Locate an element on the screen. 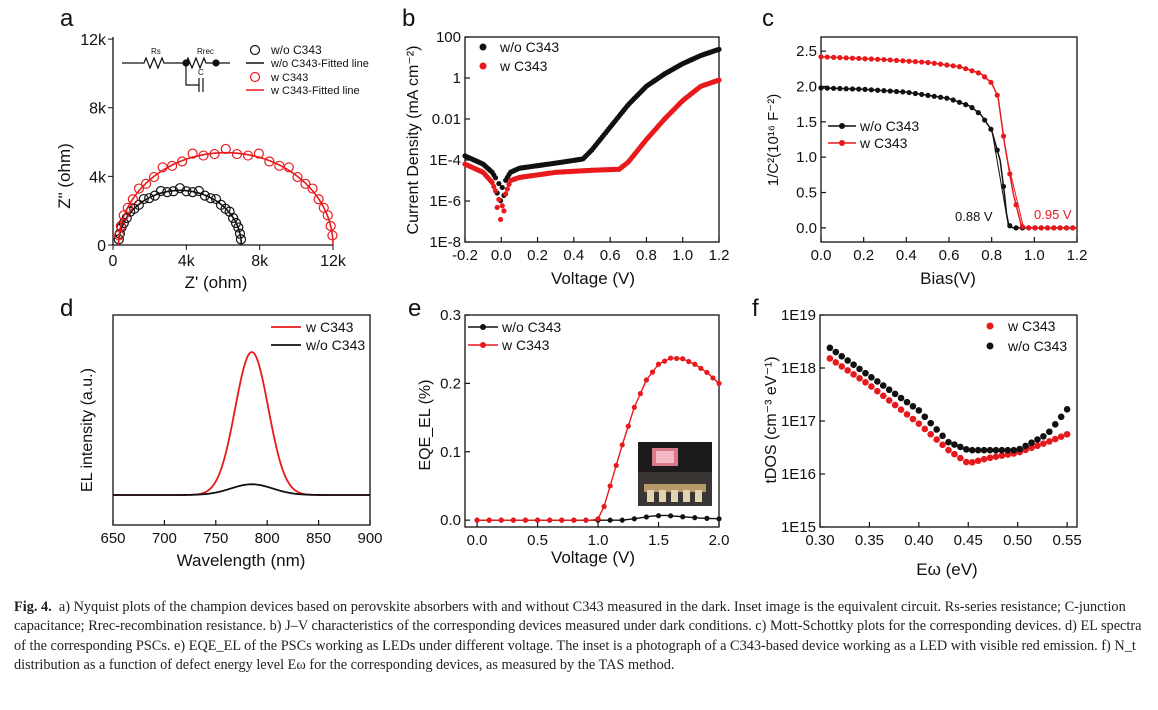 The height and width of the screenshot is (710, 1158). caption-label: Fig. 4. is located at coordinates (33, 607).